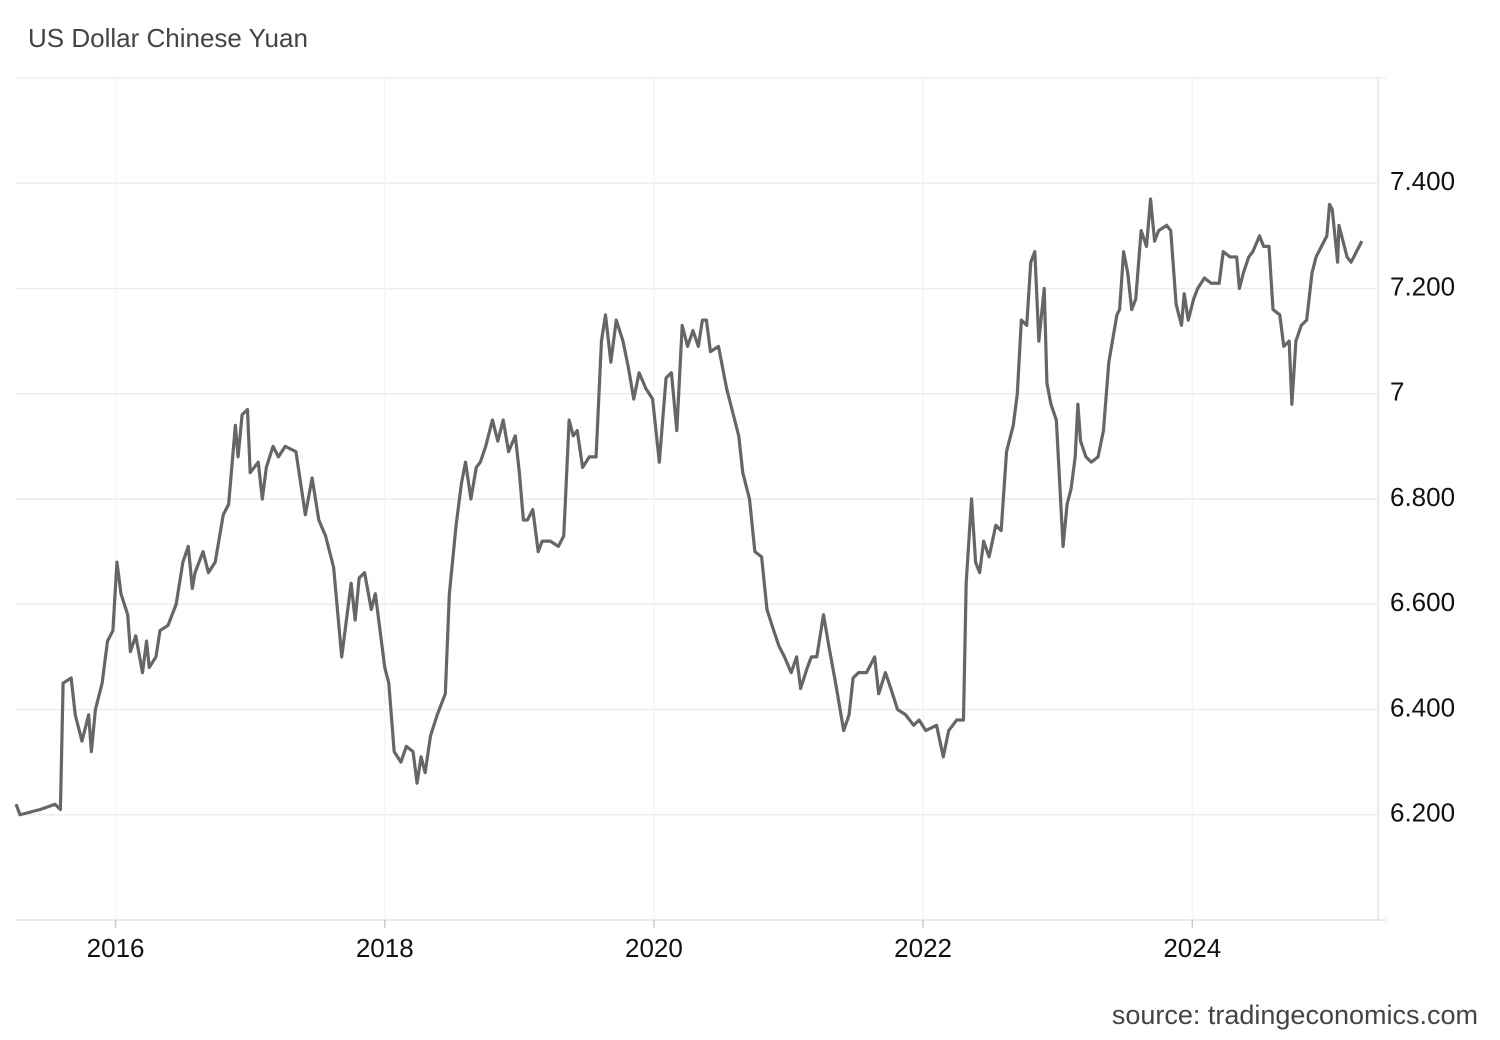 The height and width of the screenshot is (1040, 1500). I want to click on source-note: source: tradingeconomics.com, so click(1295, 1015).